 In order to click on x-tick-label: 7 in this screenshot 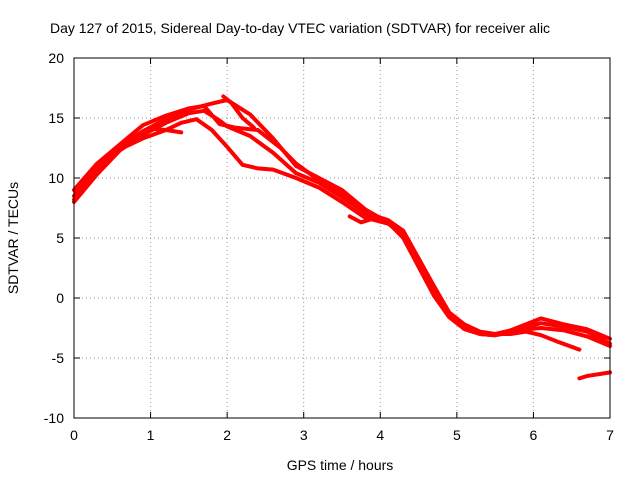, I will do `click(610, 435)`.